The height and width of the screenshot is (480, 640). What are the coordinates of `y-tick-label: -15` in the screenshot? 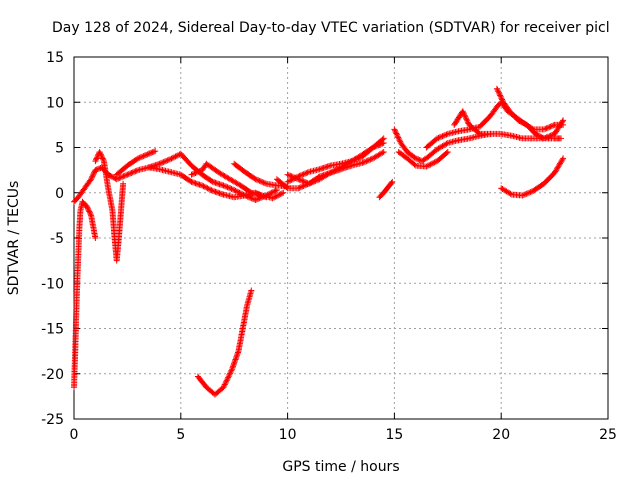 It's located at (52, 330).